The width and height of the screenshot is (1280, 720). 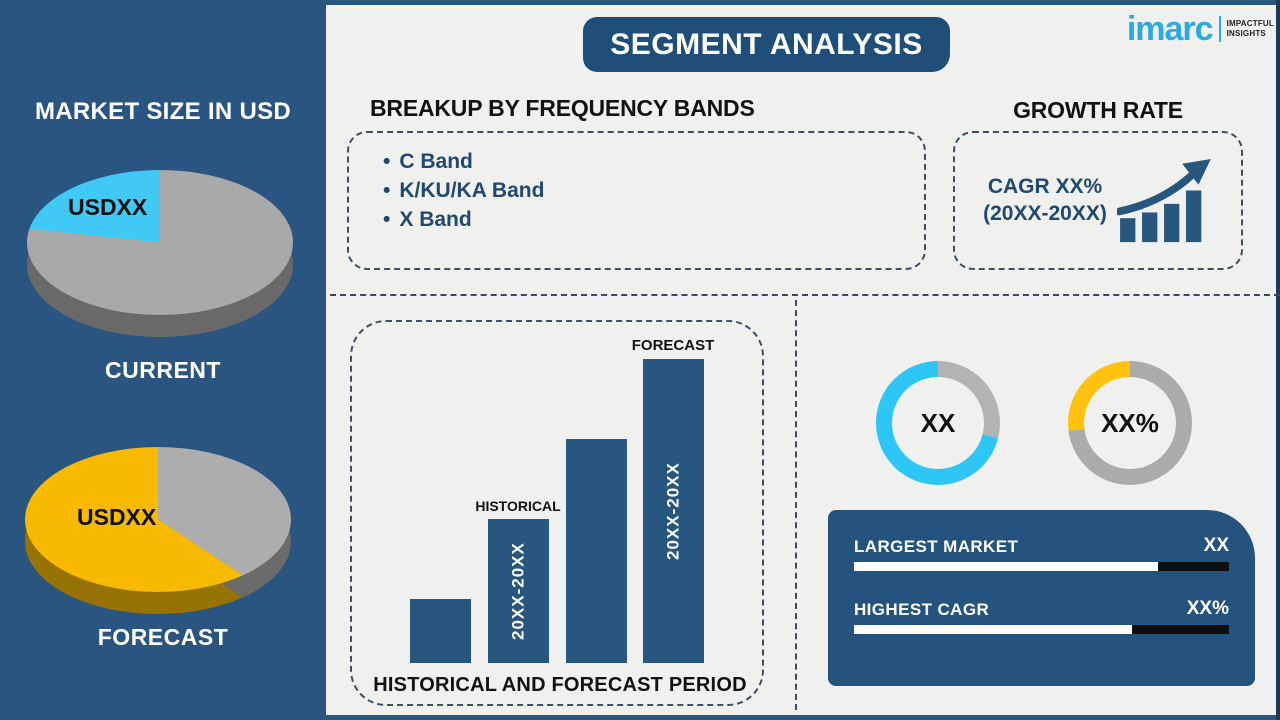 What do you see at coordinates (1219, 29) in the screenshot?
I see `imarc-logo-separator` at bounding box center [1219, 29].